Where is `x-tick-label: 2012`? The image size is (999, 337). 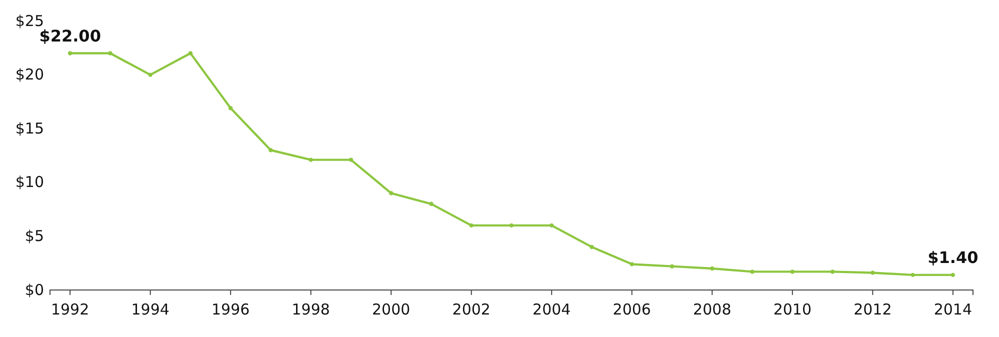 x-tick-label: 2012 is located at coordinates (873, 309).